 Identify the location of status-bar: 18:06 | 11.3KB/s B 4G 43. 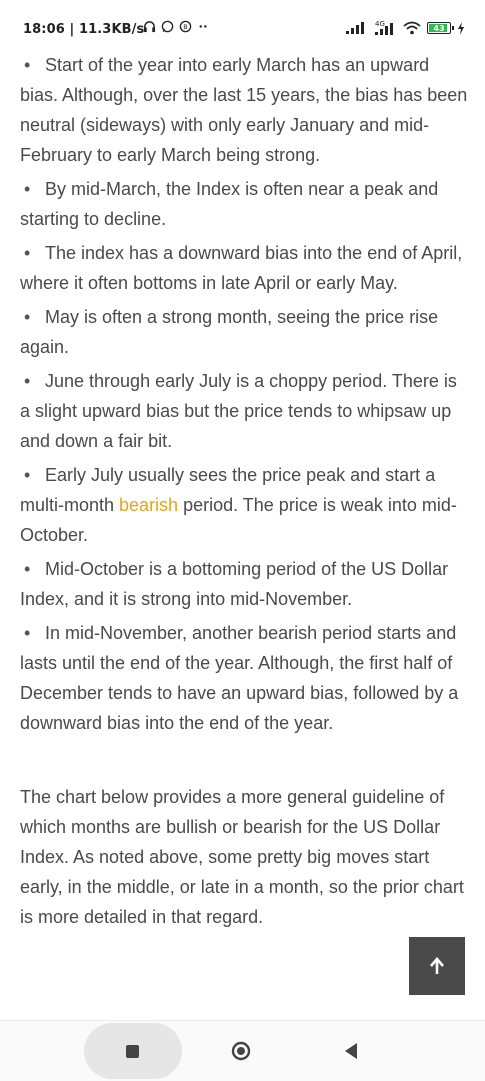
(242, 23).